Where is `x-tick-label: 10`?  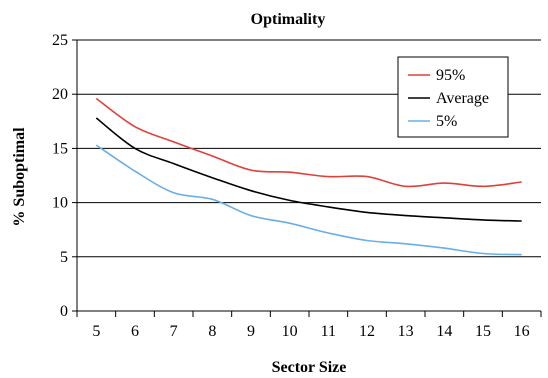
x-tick-label: 10 is located at coordinates (290, 331).